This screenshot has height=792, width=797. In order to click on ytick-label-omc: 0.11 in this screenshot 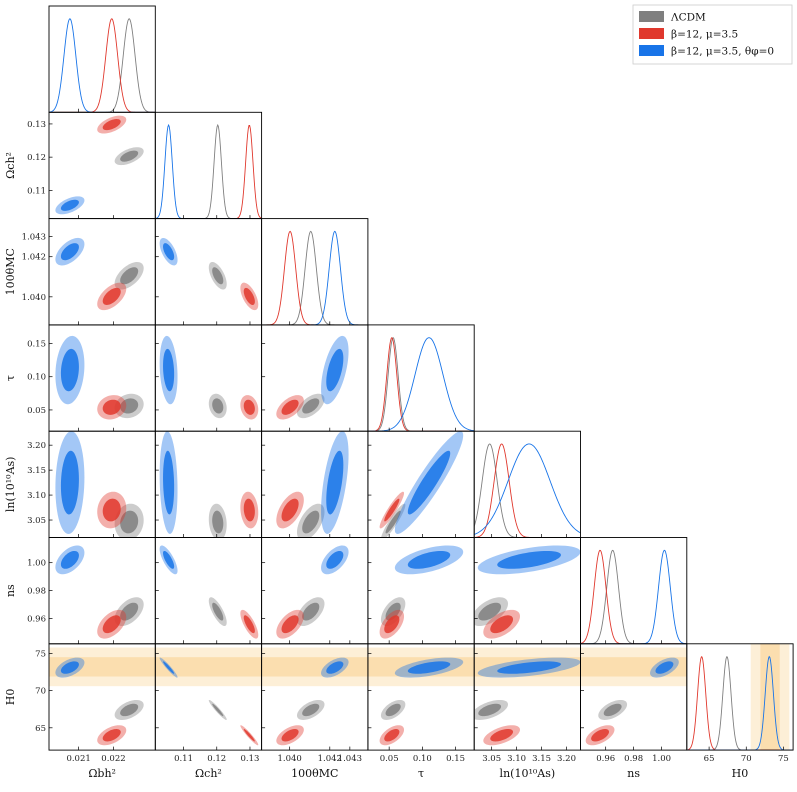, I will do `click(36, 191)`.